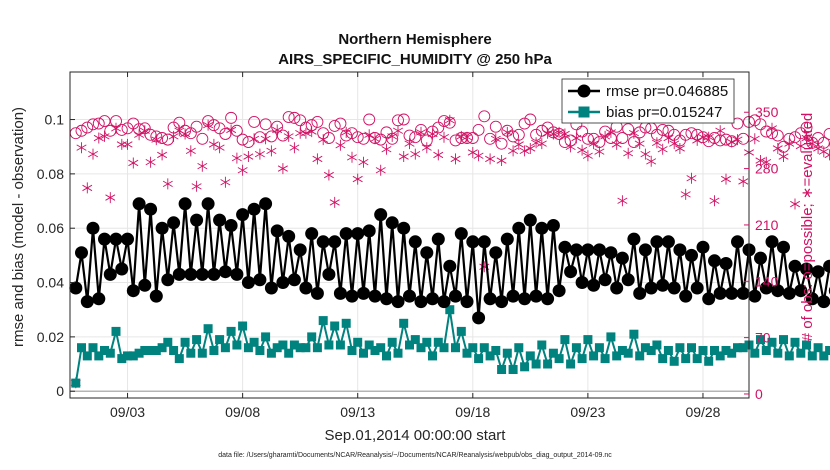  I want to click on legend: rmse pr=0.046885 bias pr=0.015247, so click(648, 101).